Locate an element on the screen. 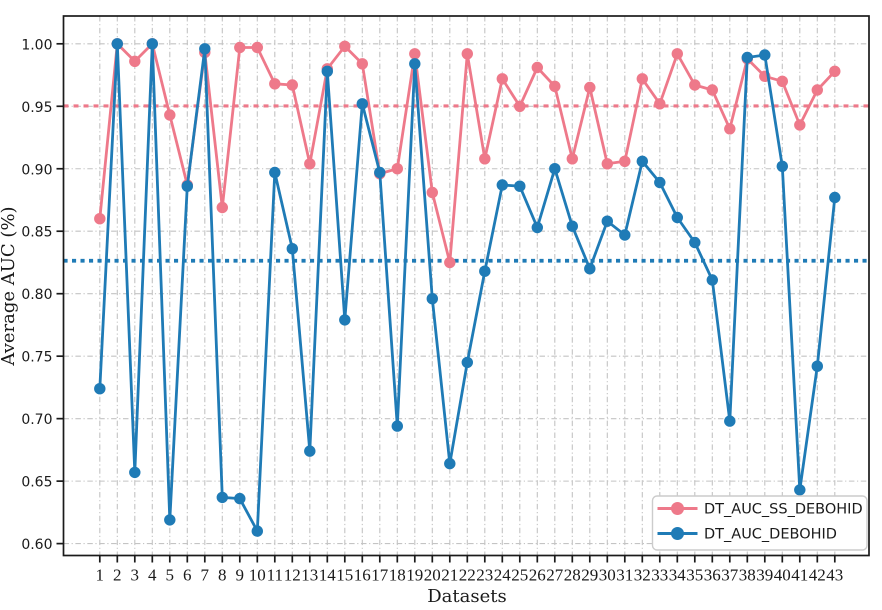  legend: DT_AUC_SS_DEBOHID DT_AUC_DEBOHID is located at coordinates (759, 523).